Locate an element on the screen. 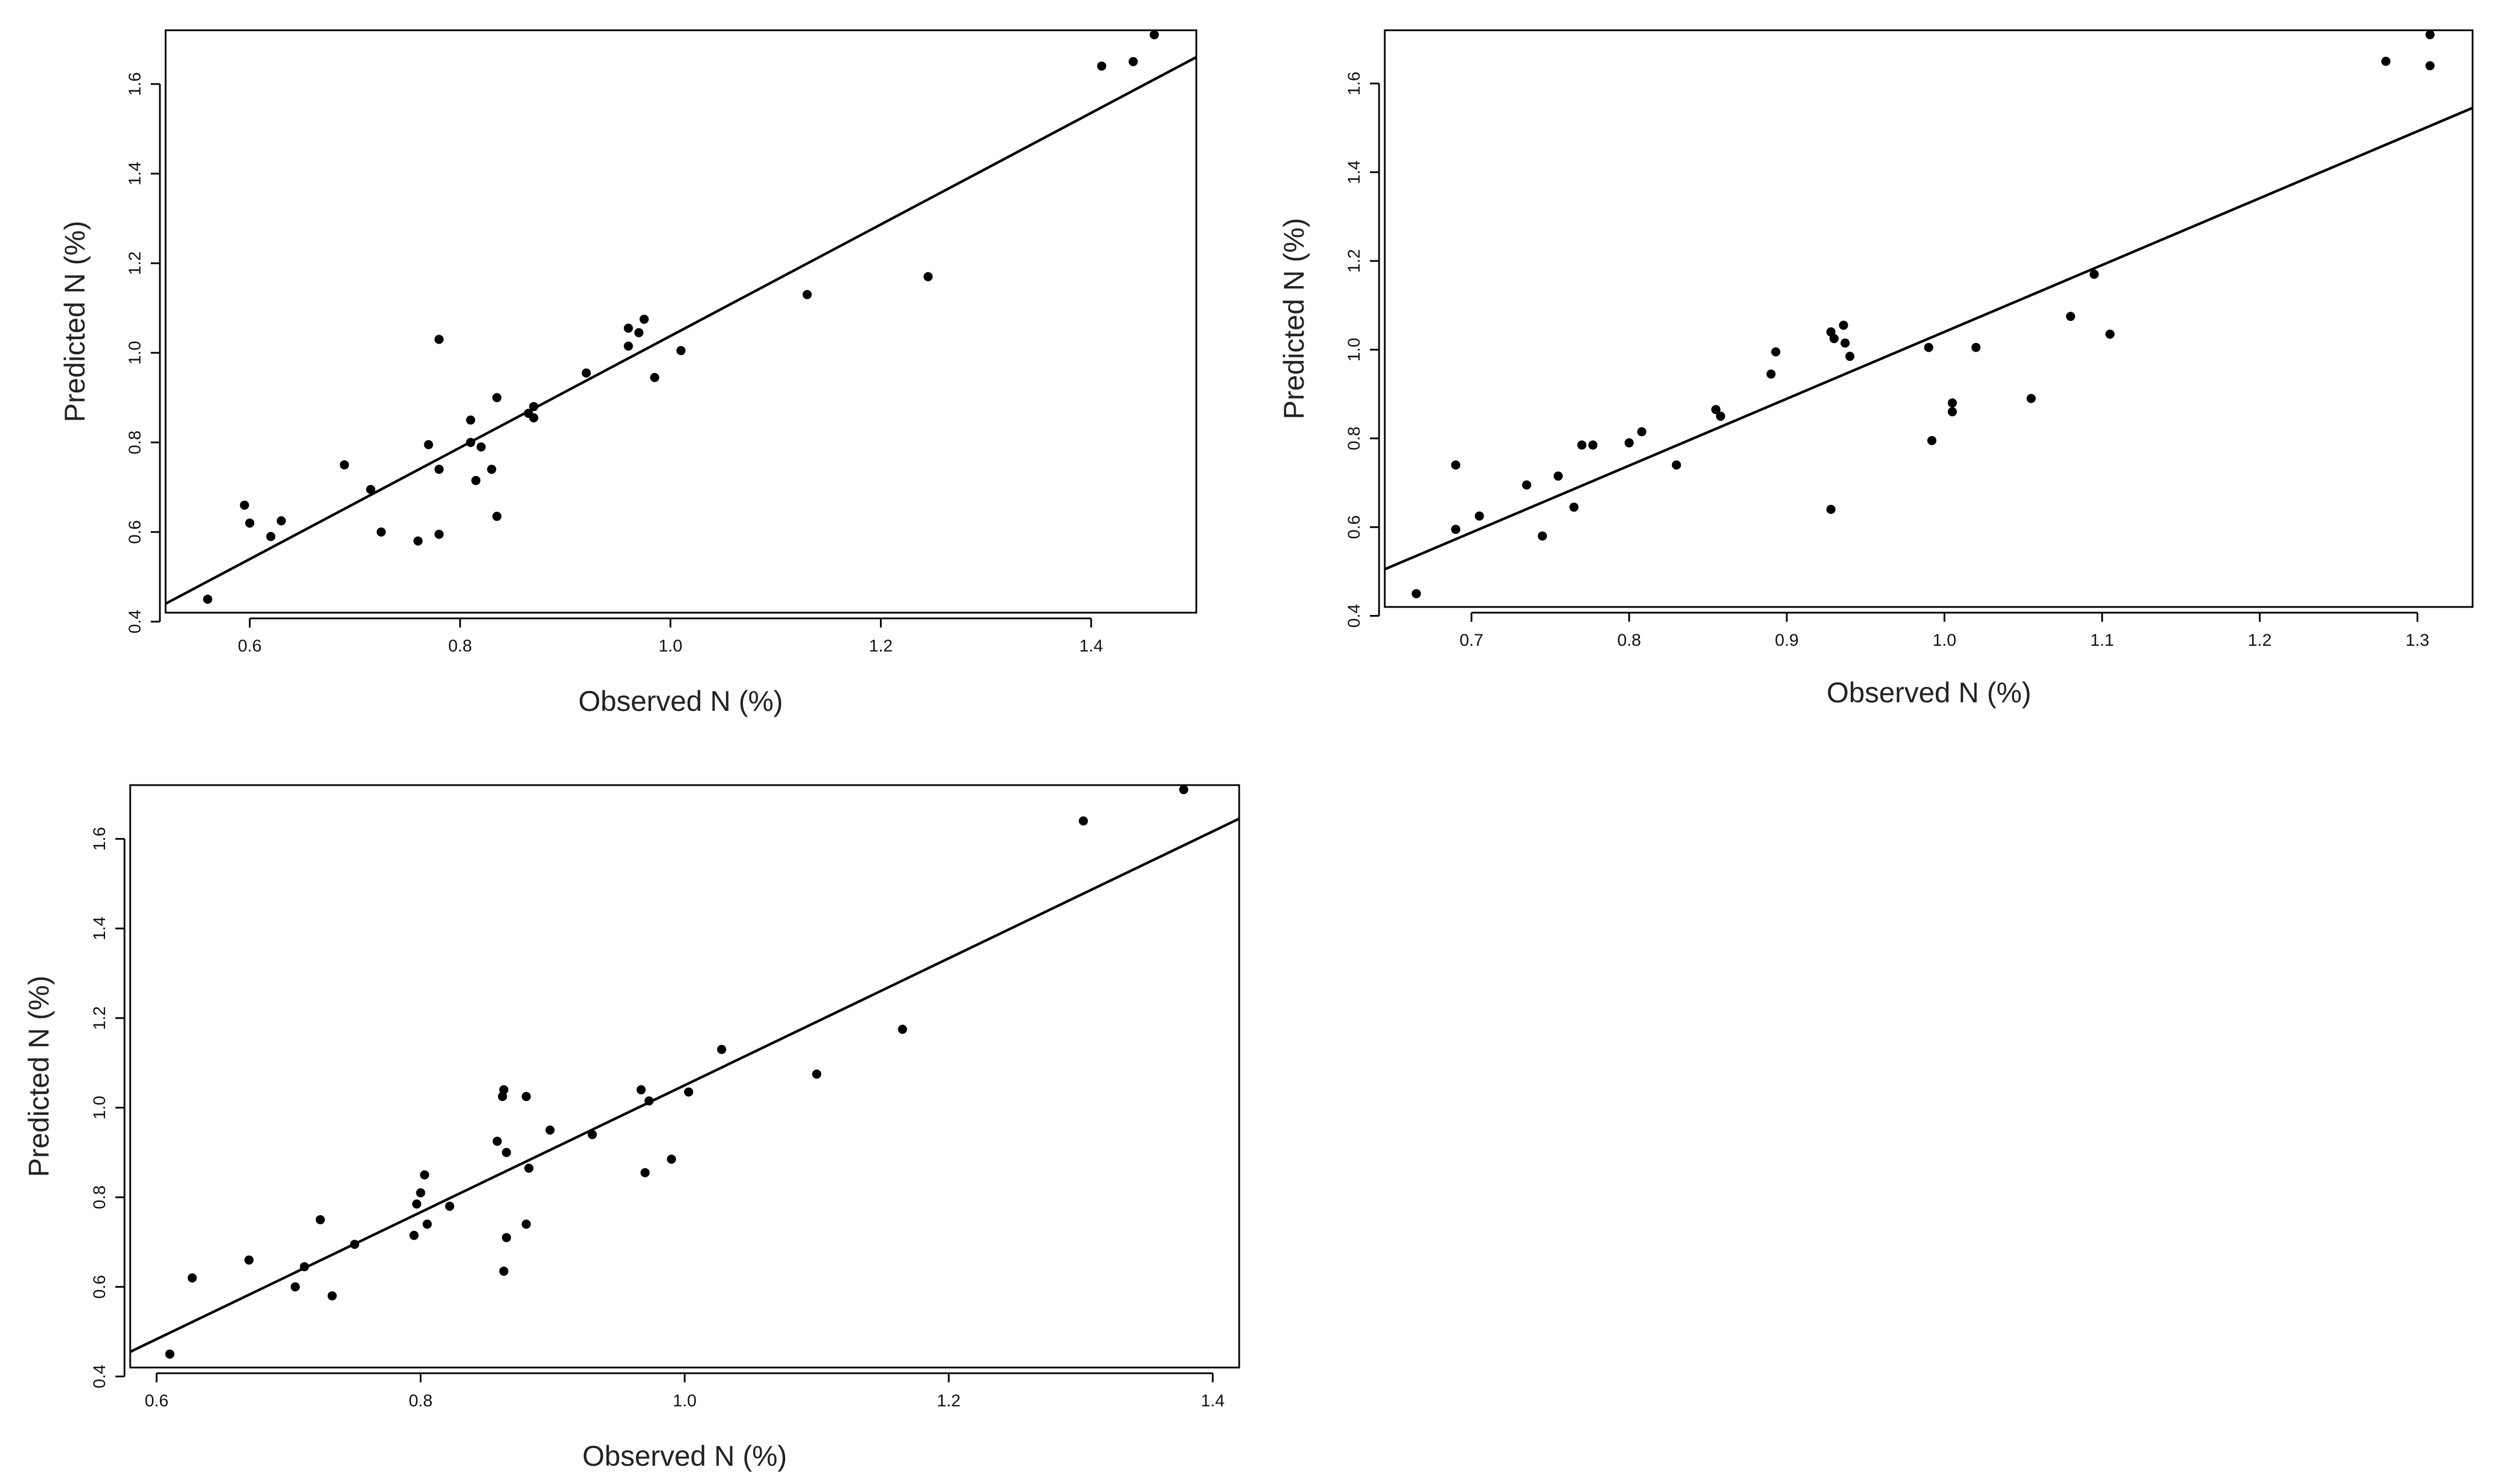 This screenshot has height=1484, width=2508. y-tick-label: 1.6 is located at coordinates (1354, 83).